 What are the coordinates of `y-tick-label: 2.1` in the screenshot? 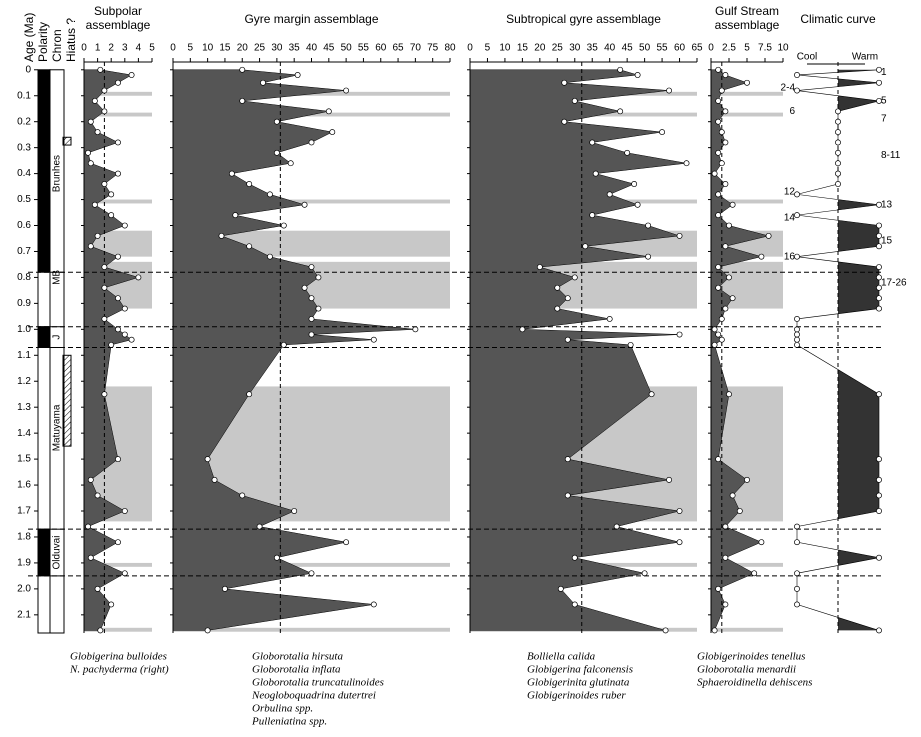 It's located at (24, 614).